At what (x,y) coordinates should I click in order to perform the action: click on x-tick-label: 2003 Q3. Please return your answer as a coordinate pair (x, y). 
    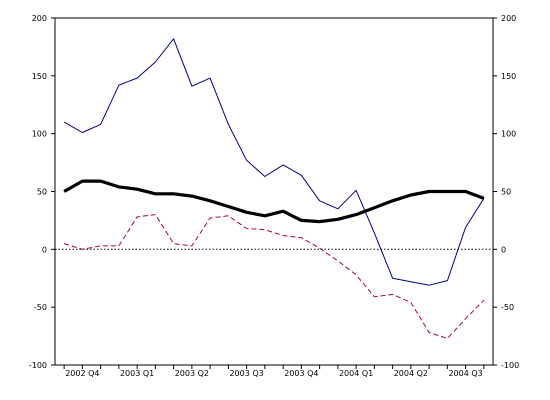
    Looking at the image, I should click on (246, 373).